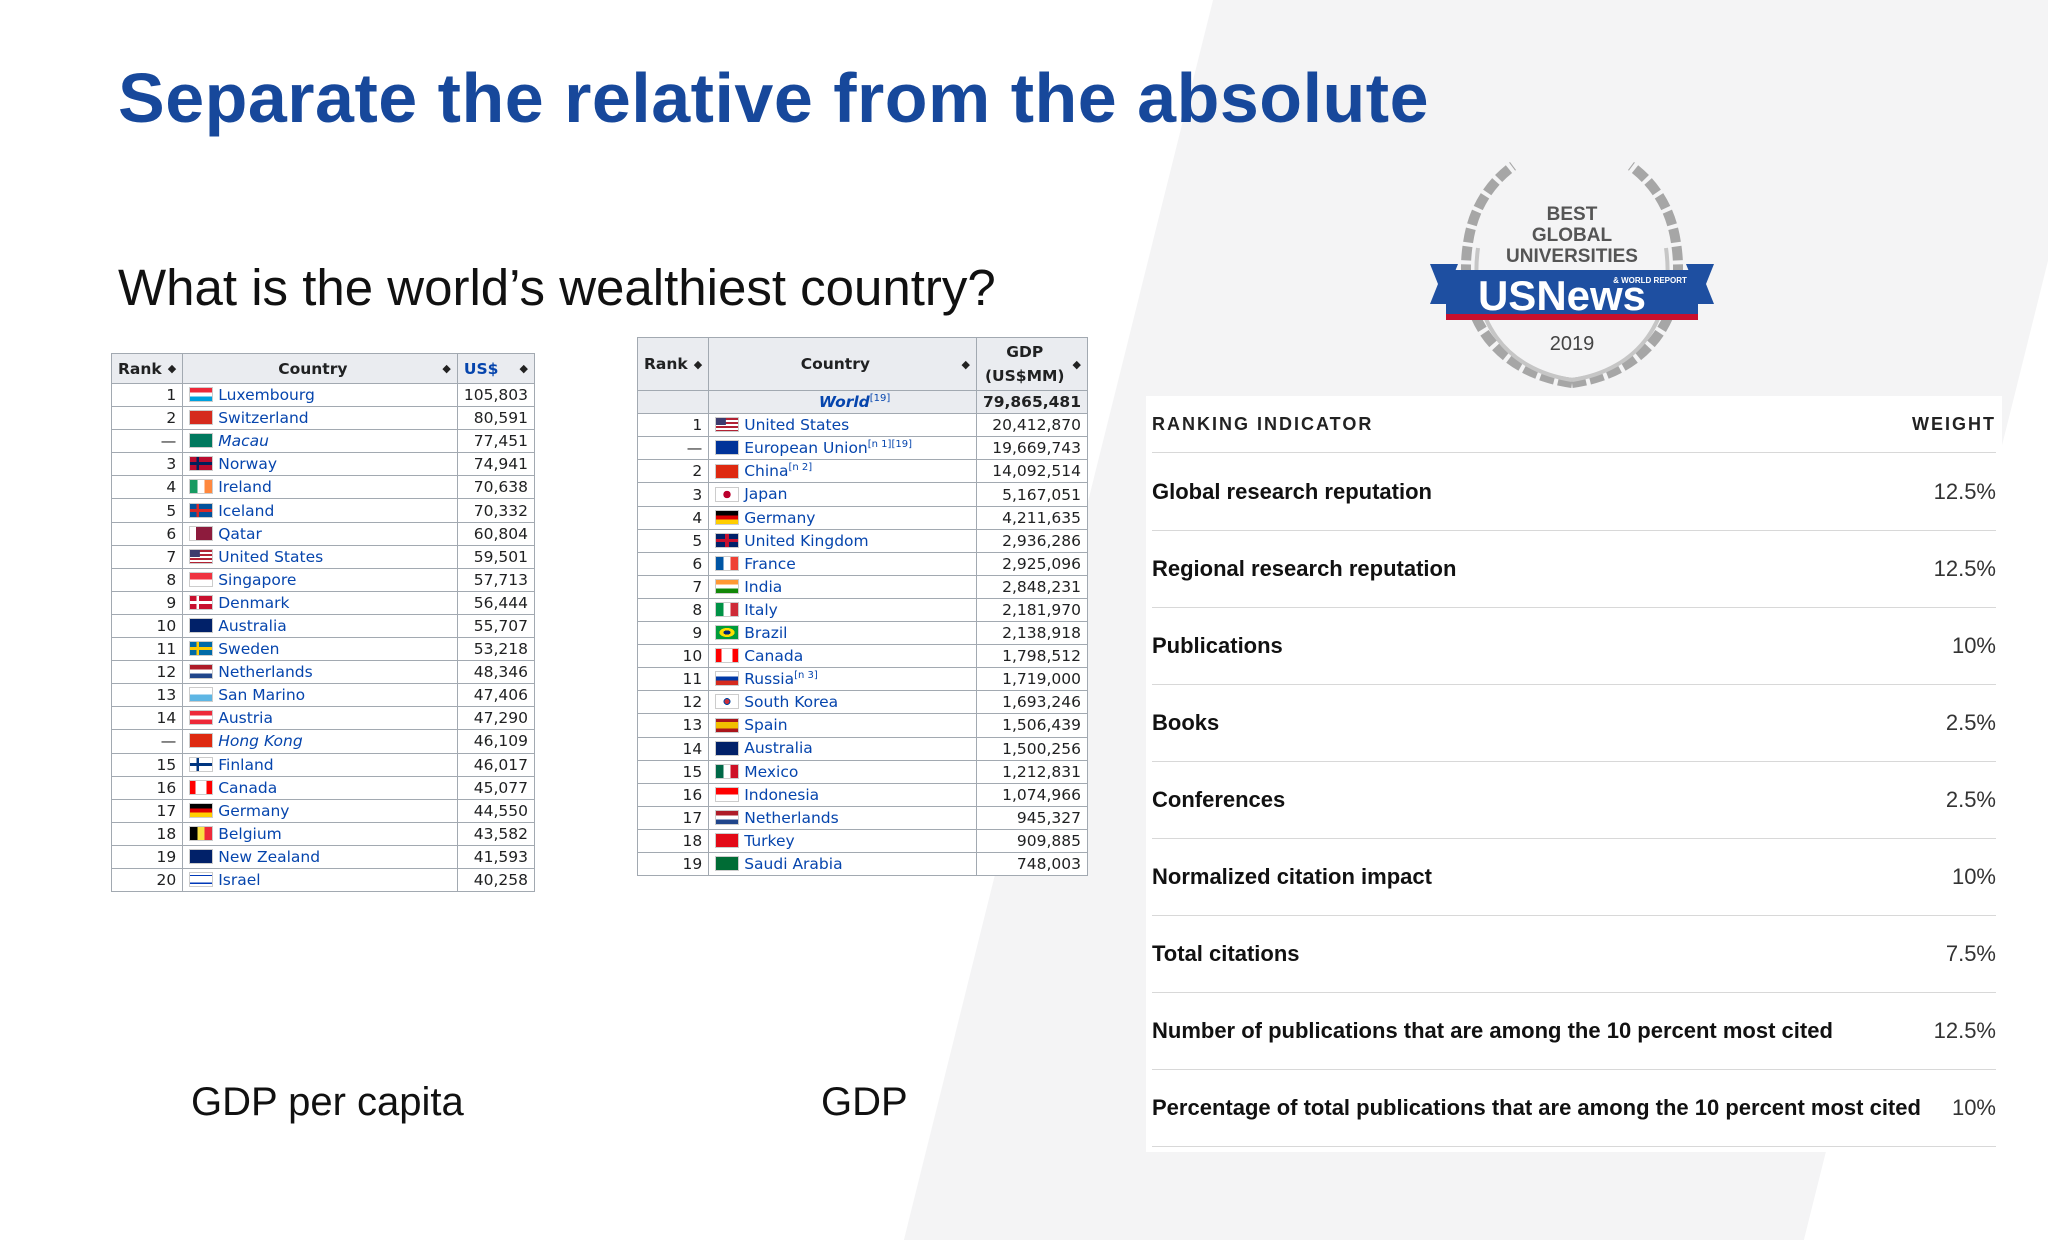  Describe the element at coordinates (320, 441) in the screenshot. I see `country-cell: Macau` at that location.